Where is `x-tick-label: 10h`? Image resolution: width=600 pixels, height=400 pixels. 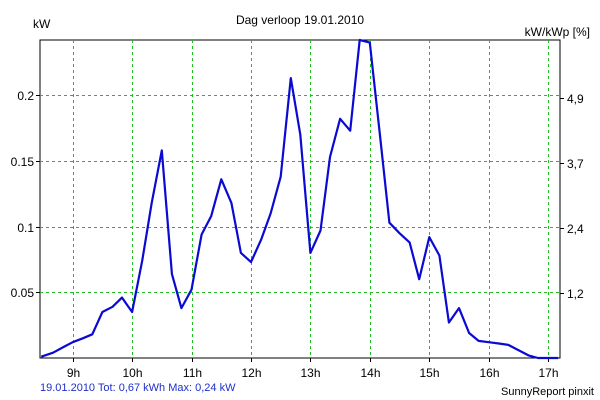 x-tick-label: 10h is located at coordinates (132, 373).